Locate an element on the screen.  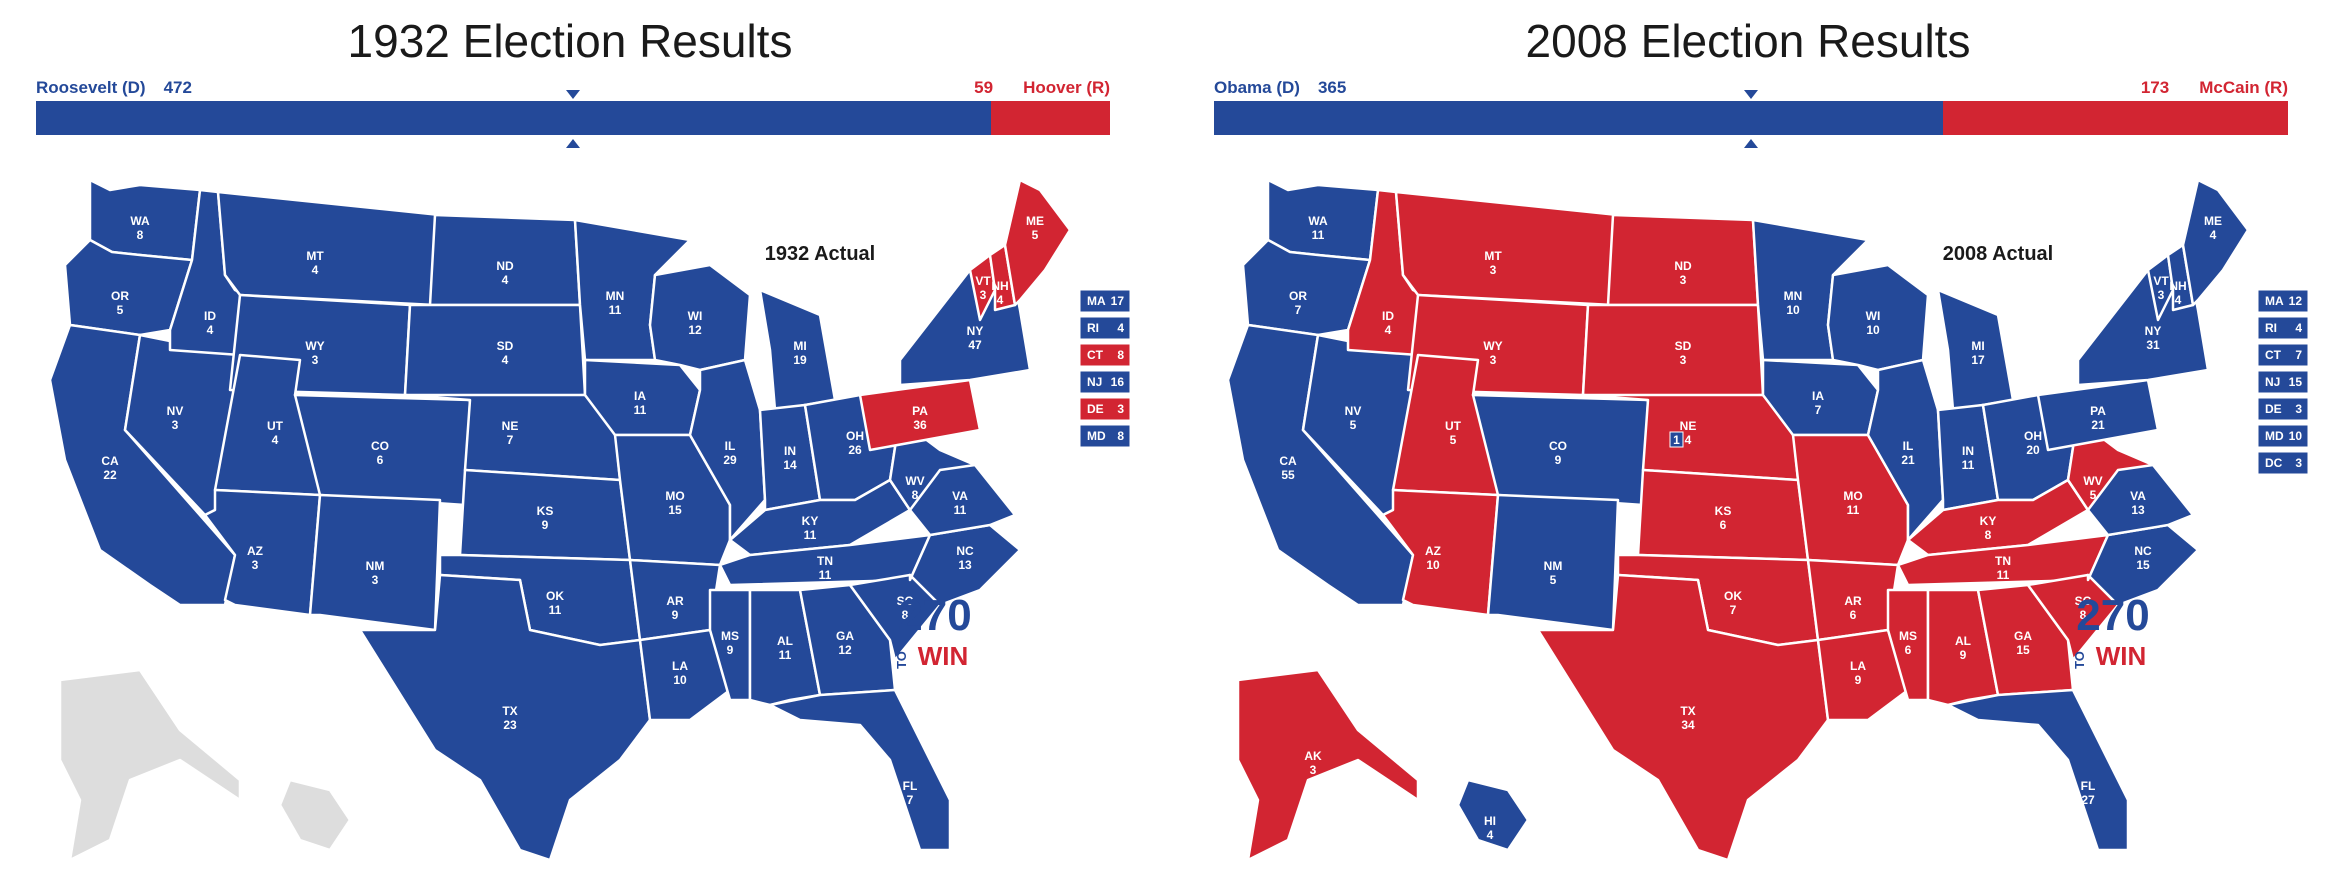
dem-candidate: Roosevelt (D) 472 is located at coordinates (114, 88).